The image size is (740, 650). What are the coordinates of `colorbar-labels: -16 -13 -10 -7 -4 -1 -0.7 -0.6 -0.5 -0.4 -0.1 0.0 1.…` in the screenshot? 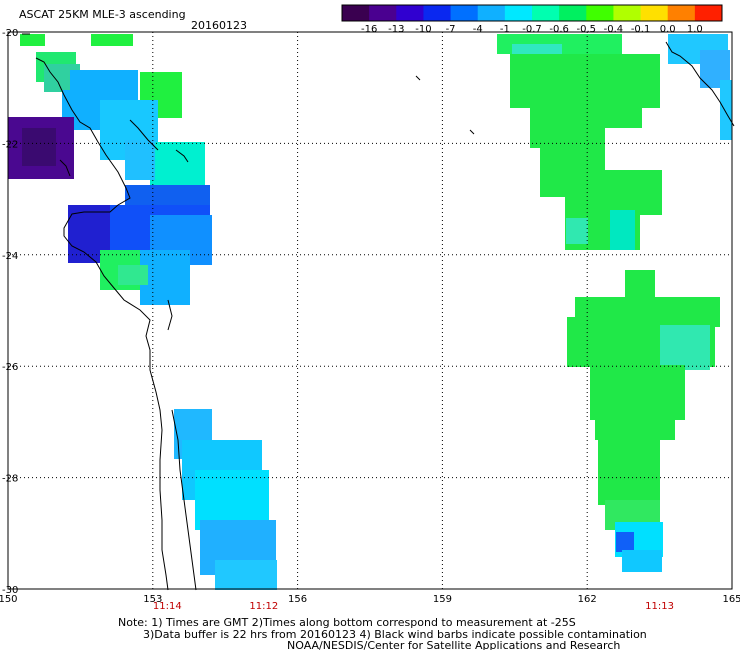 It's located at (532, 29).